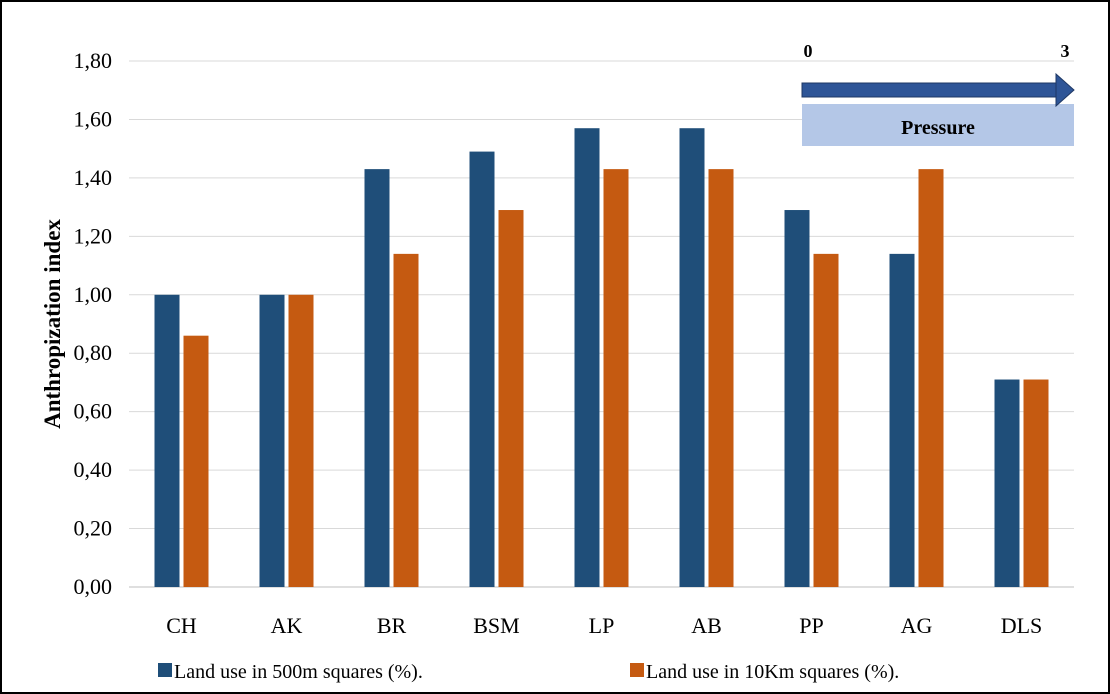 Image resolution: width=1110 pixels, height=694 pixels. I want to click on x-category-label: AG, so click(917, 625).